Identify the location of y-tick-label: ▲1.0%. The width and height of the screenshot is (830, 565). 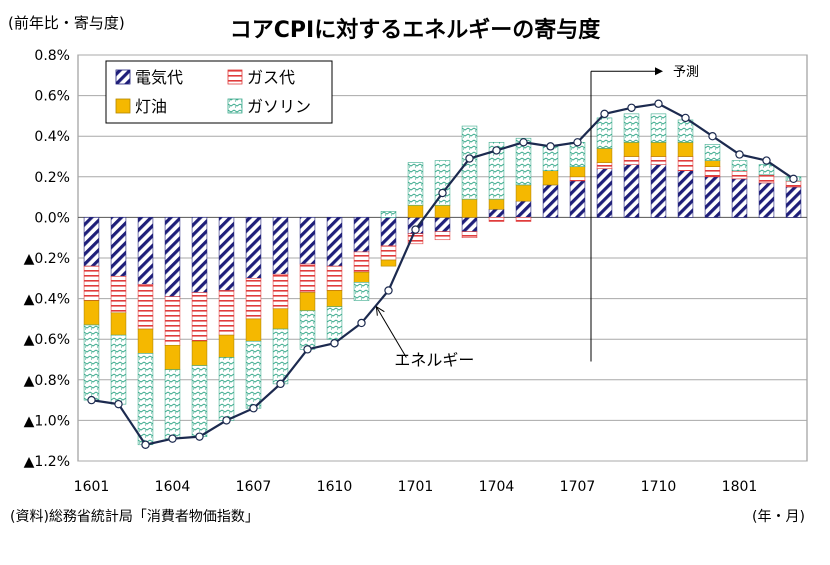
(47, 421).